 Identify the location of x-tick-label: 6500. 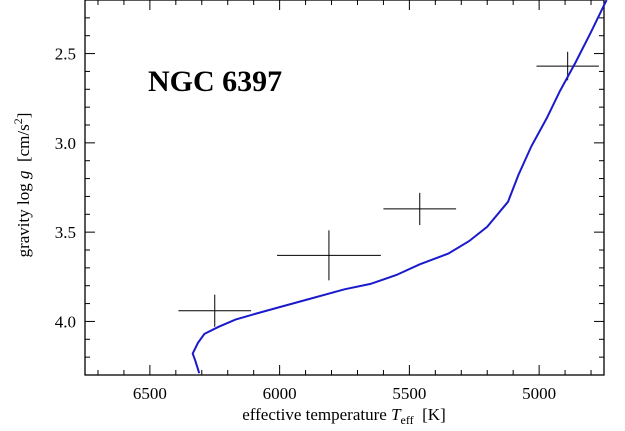
(150, 393).